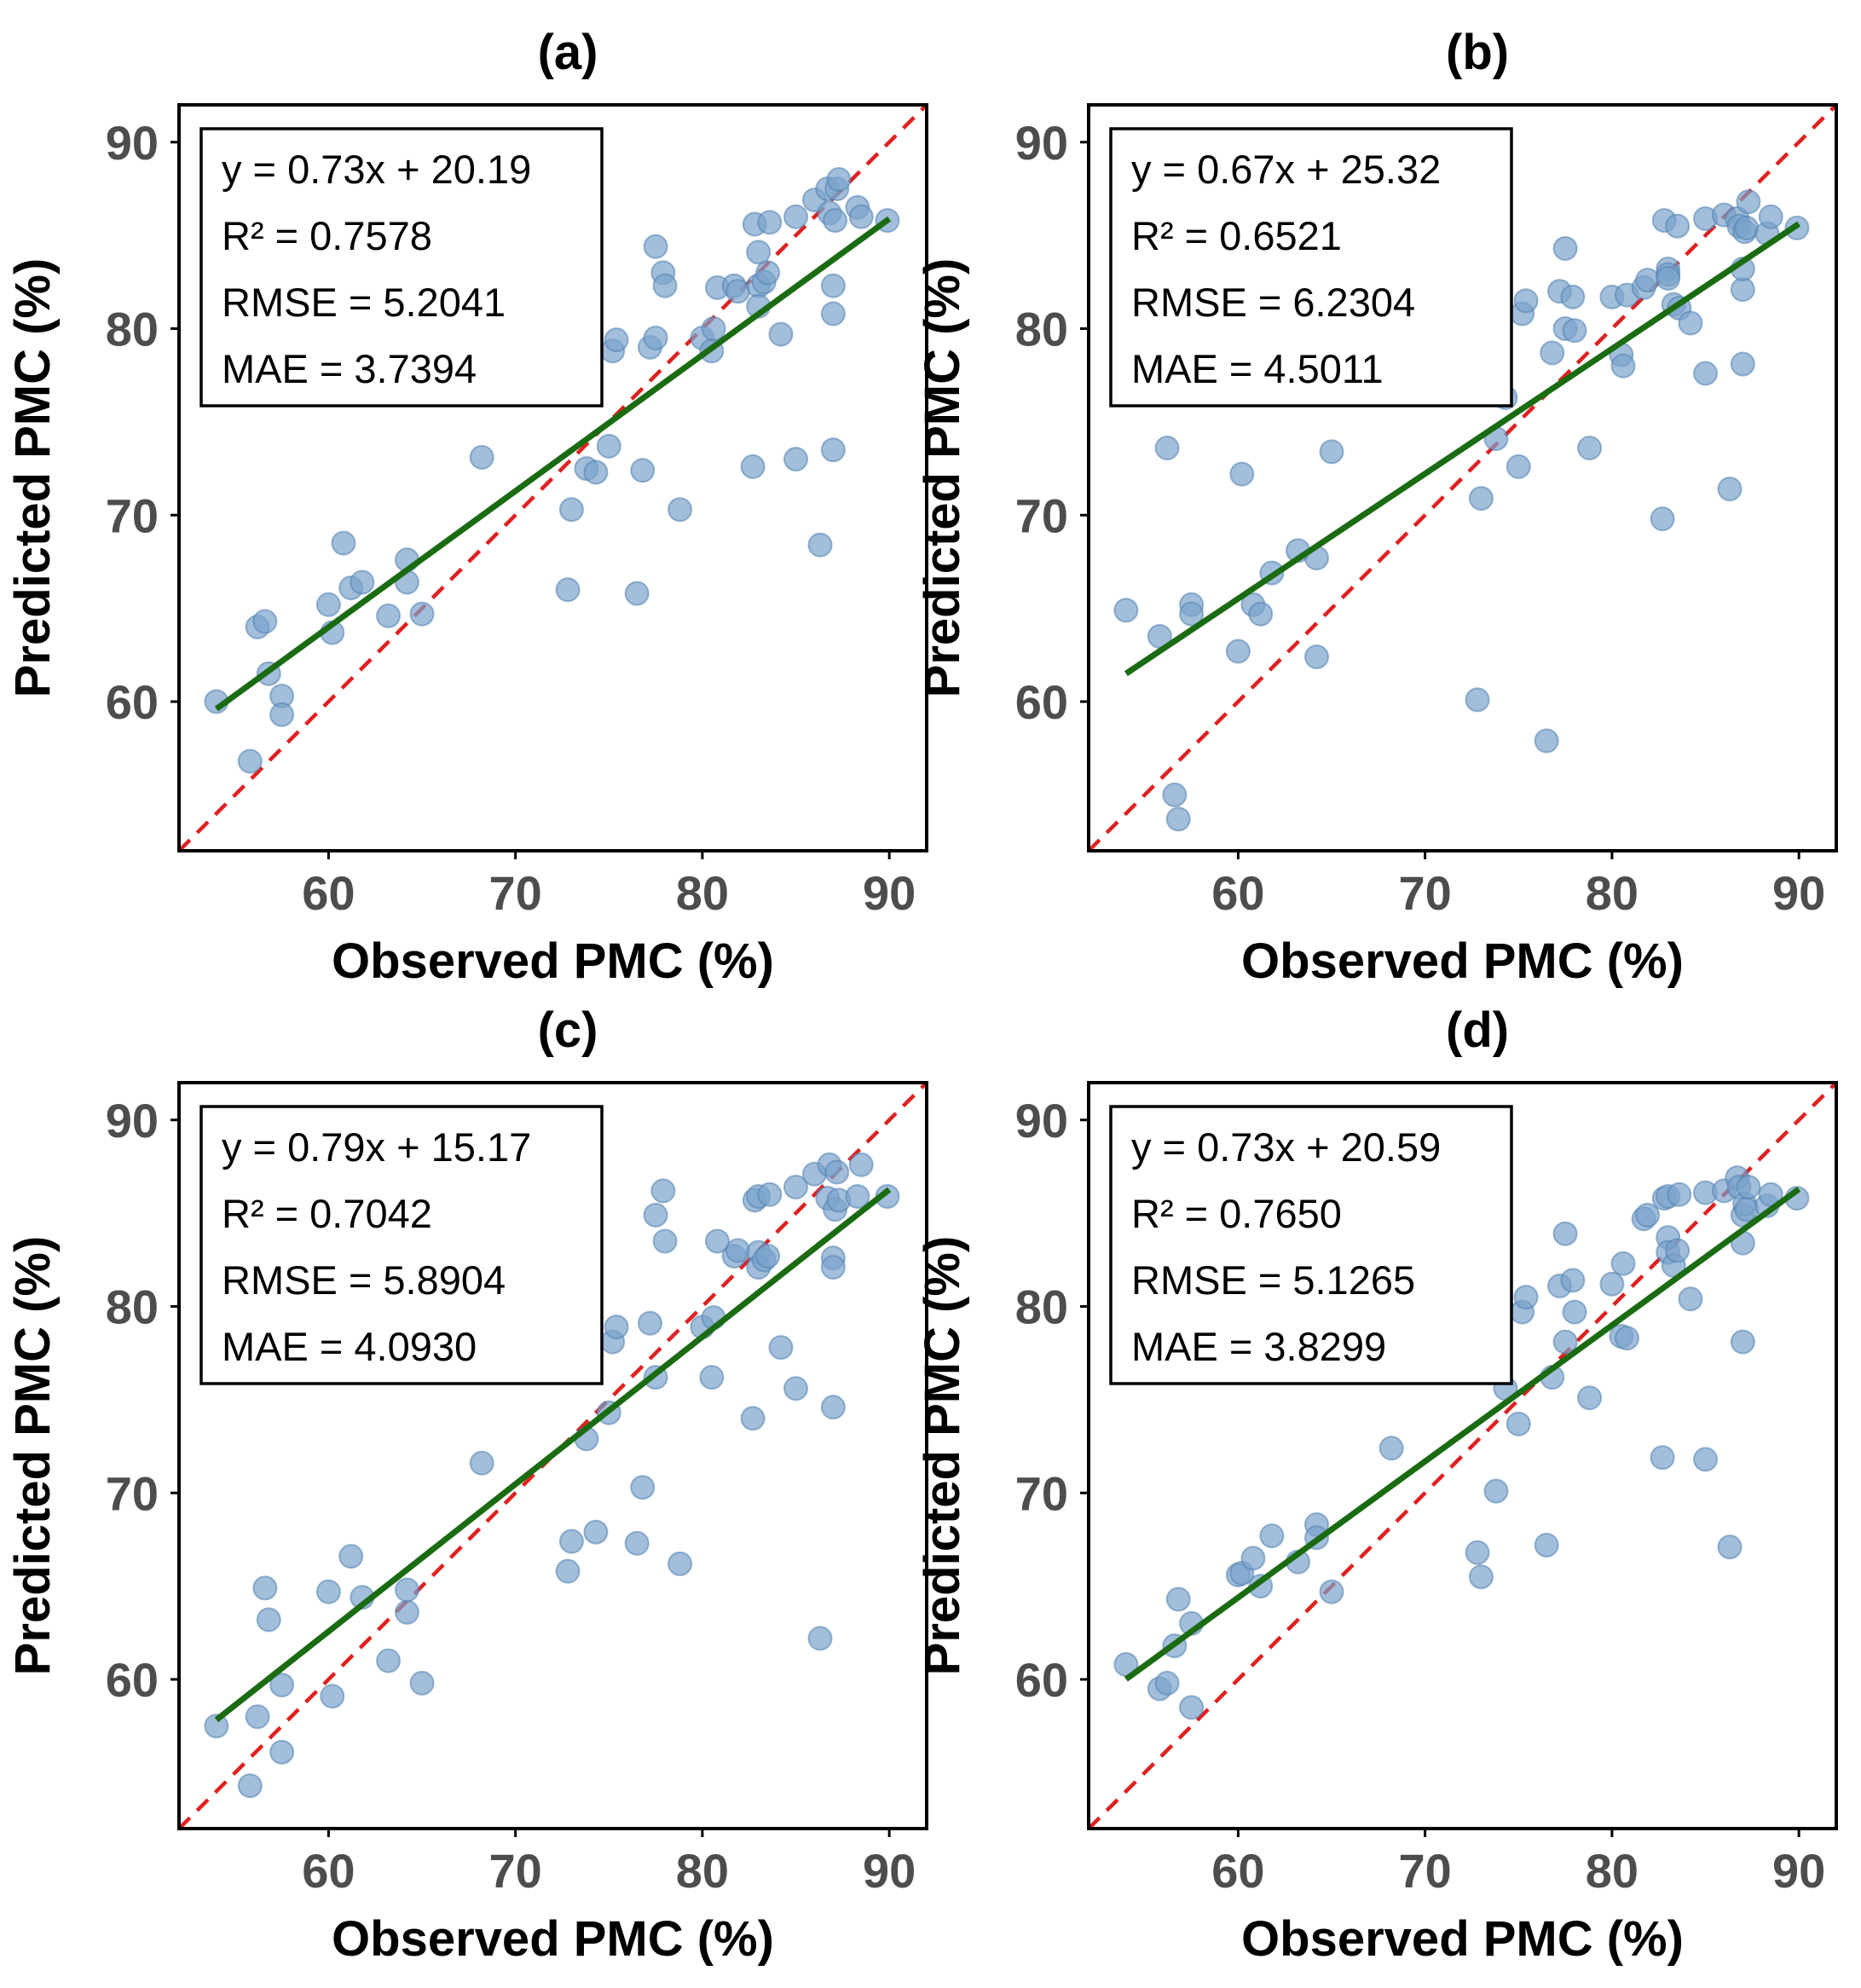 Image resolution: width=1861 pixels, height=1988 pixels. What do you see at coordinates (349, 1346) in the screenshot?
I see `mae-c: MAE = 4.0930` at bounding box center [349, 1346].